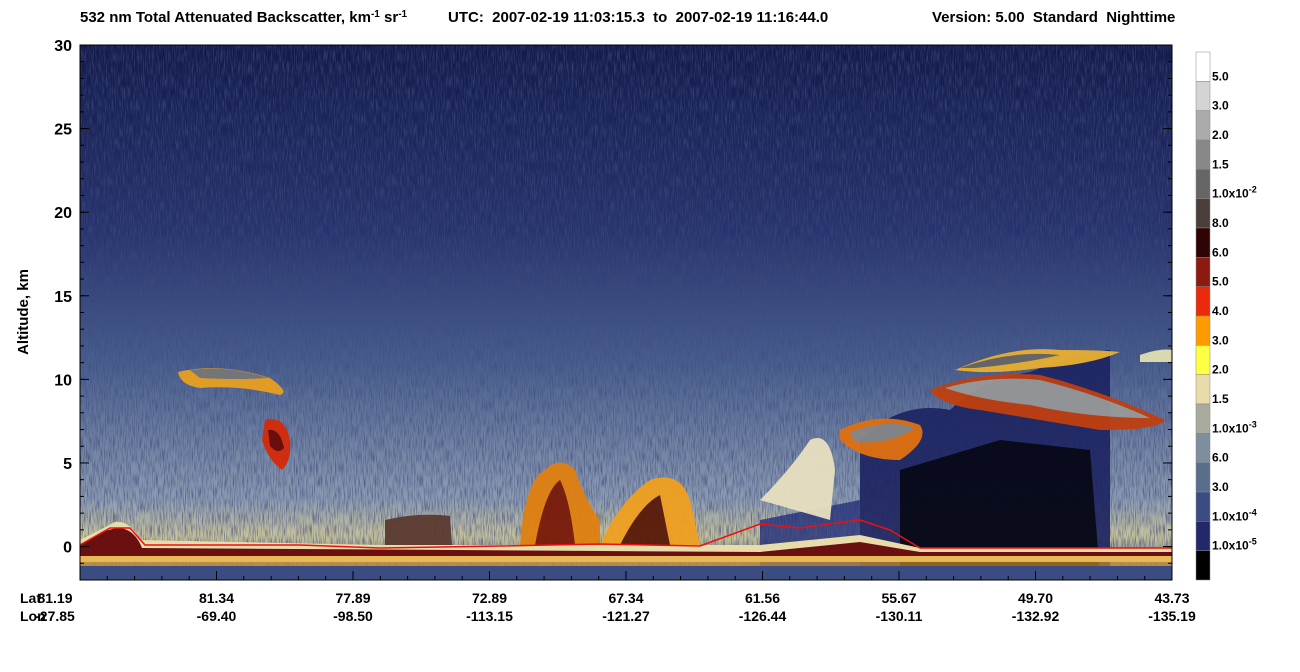 The height and width of the screenshot is (672, 1300). Describe the element at coordinates (1253, 424) in the screenshot. I see `colorbar-label-sup: -3` at that location.